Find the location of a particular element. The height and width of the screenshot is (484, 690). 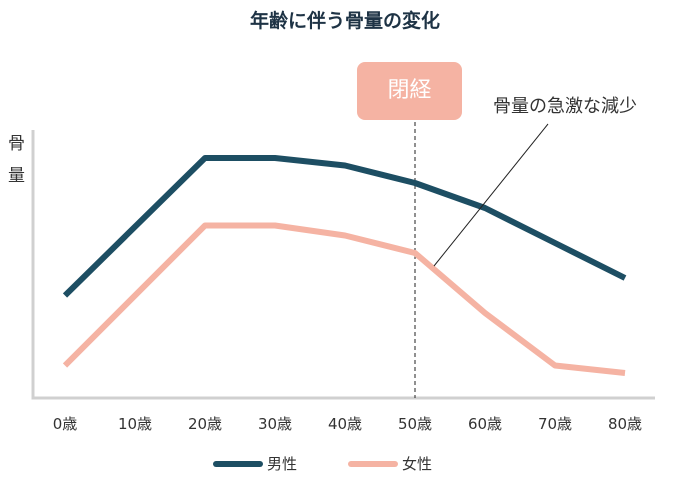

x-tick-label: 0歳 is located at coordinates (65, 424).